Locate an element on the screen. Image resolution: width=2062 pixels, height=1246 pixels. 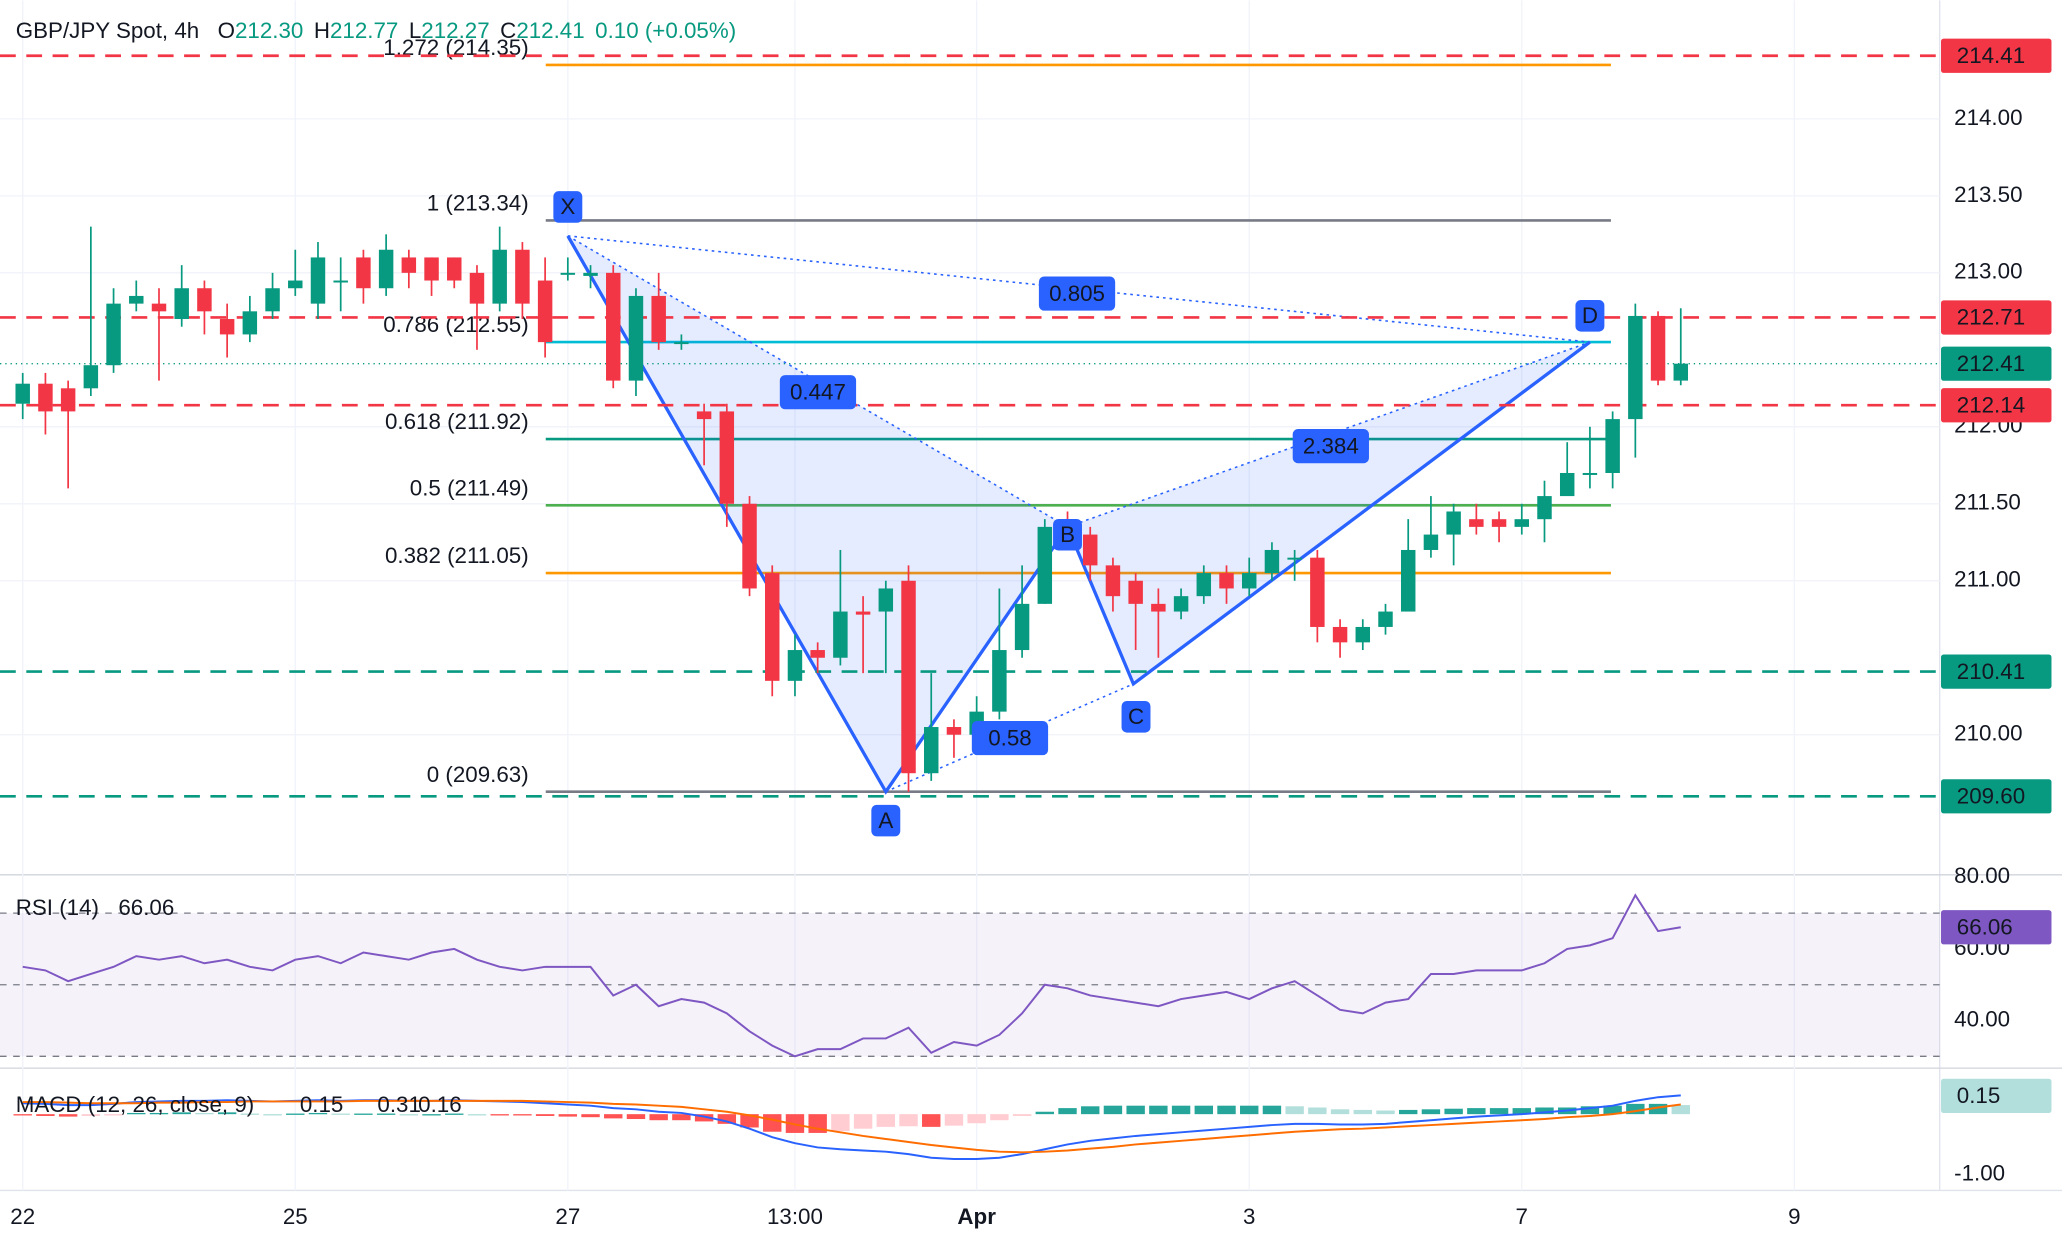
pattern-ratio: 2.384 is located at coordinates (1331, 445).